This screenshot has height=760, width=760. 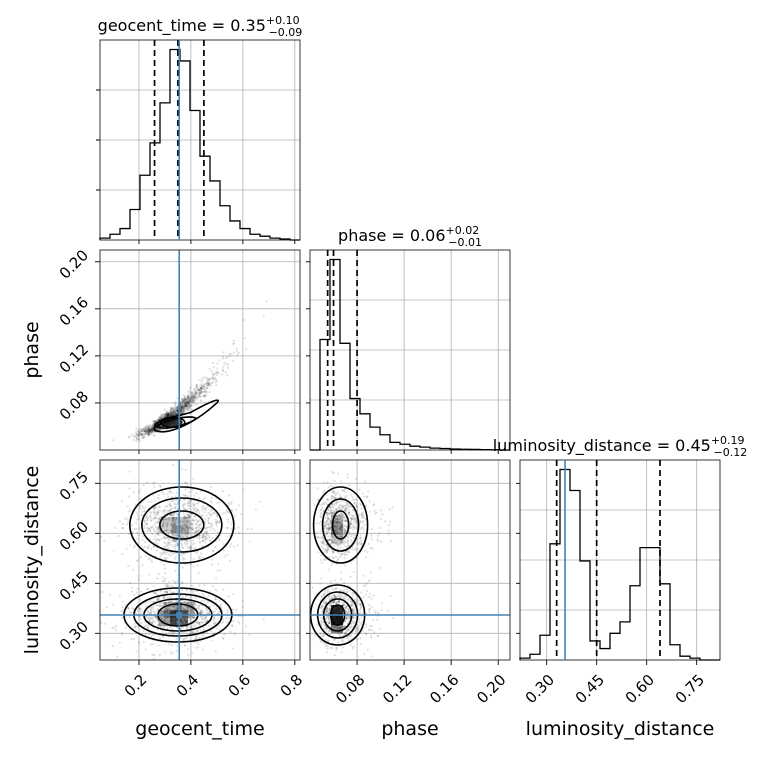 I want to click on histogram-luminosity_distance, so click(x=619, y=564).